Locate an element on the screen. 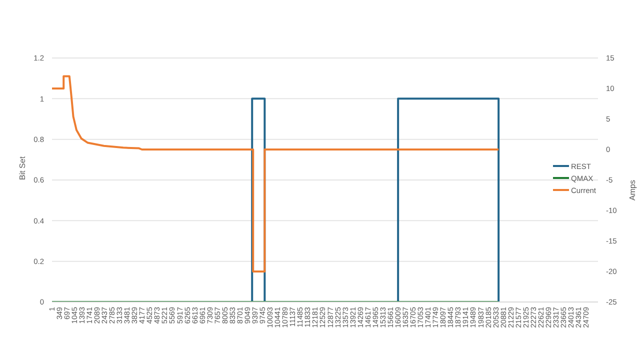 The image size is (640, 356). y-axis-title: Bit Set is located at coordinates (22, 168).